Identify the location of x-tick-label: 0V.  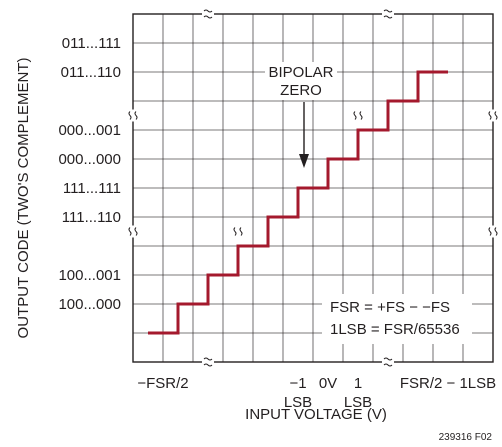
(328, 383).